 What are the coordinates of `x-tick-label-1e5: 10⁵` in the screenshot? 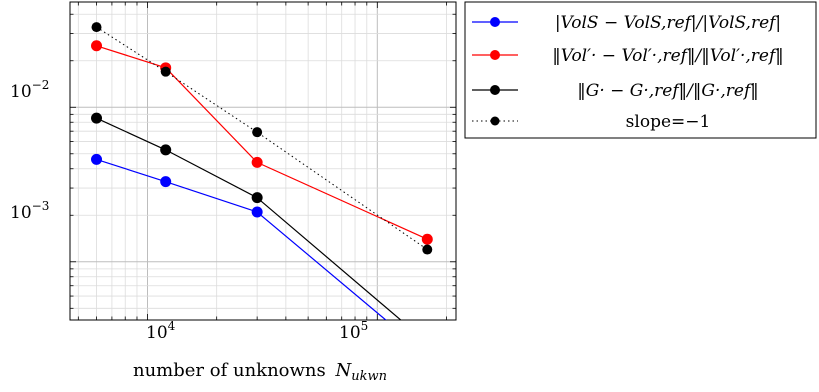 It's located at (353, 331).